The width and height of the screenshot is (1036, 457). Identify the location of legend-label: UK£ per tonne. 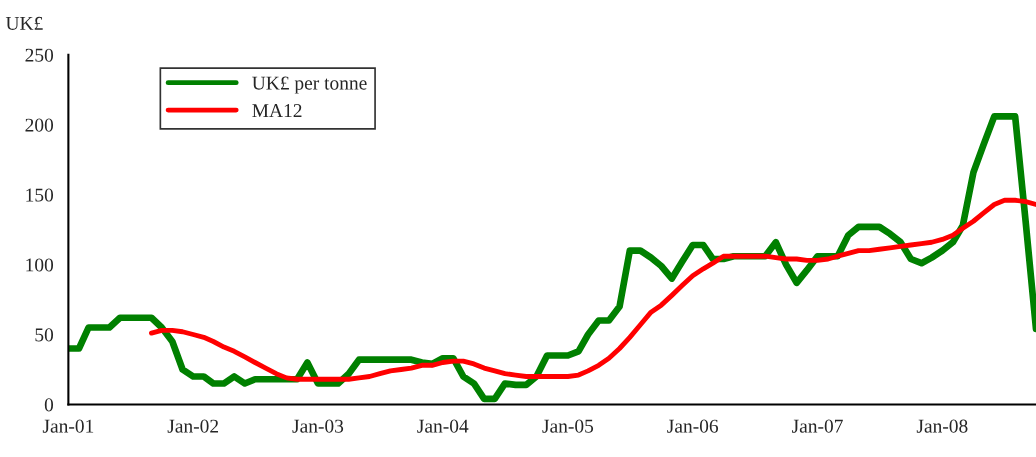
(309, 85).